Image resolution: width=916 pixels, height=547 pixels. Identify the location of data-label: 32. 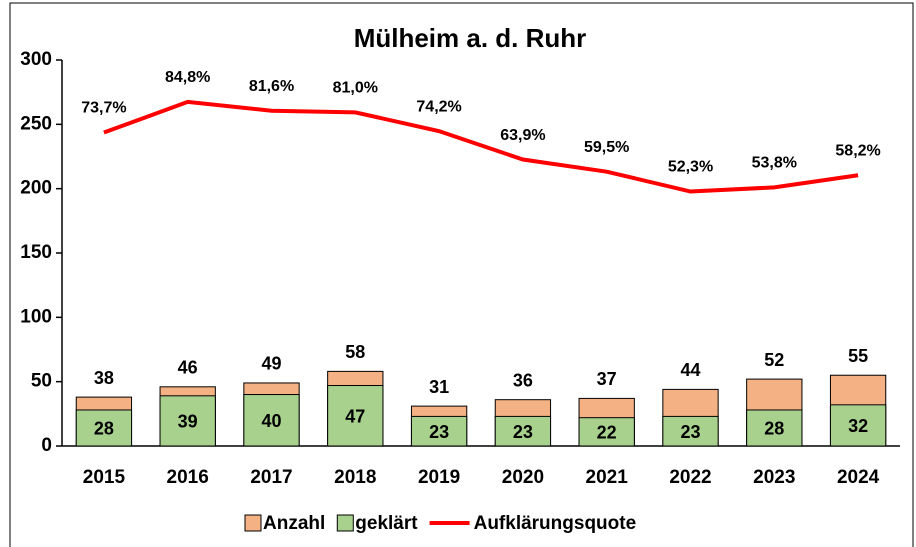
(858, 426).